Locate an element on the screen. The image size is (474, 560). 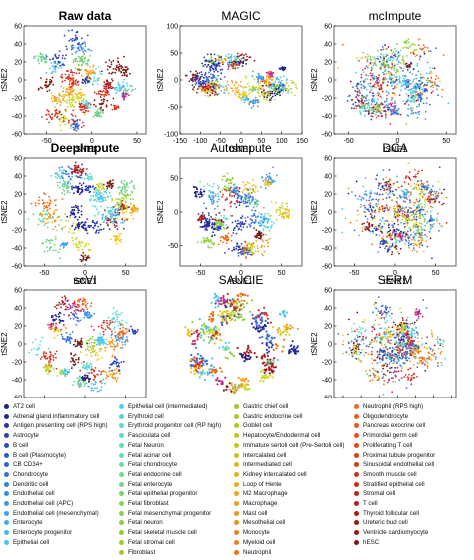
panel-title: AutoImpute is located at coordinates (241, 148).